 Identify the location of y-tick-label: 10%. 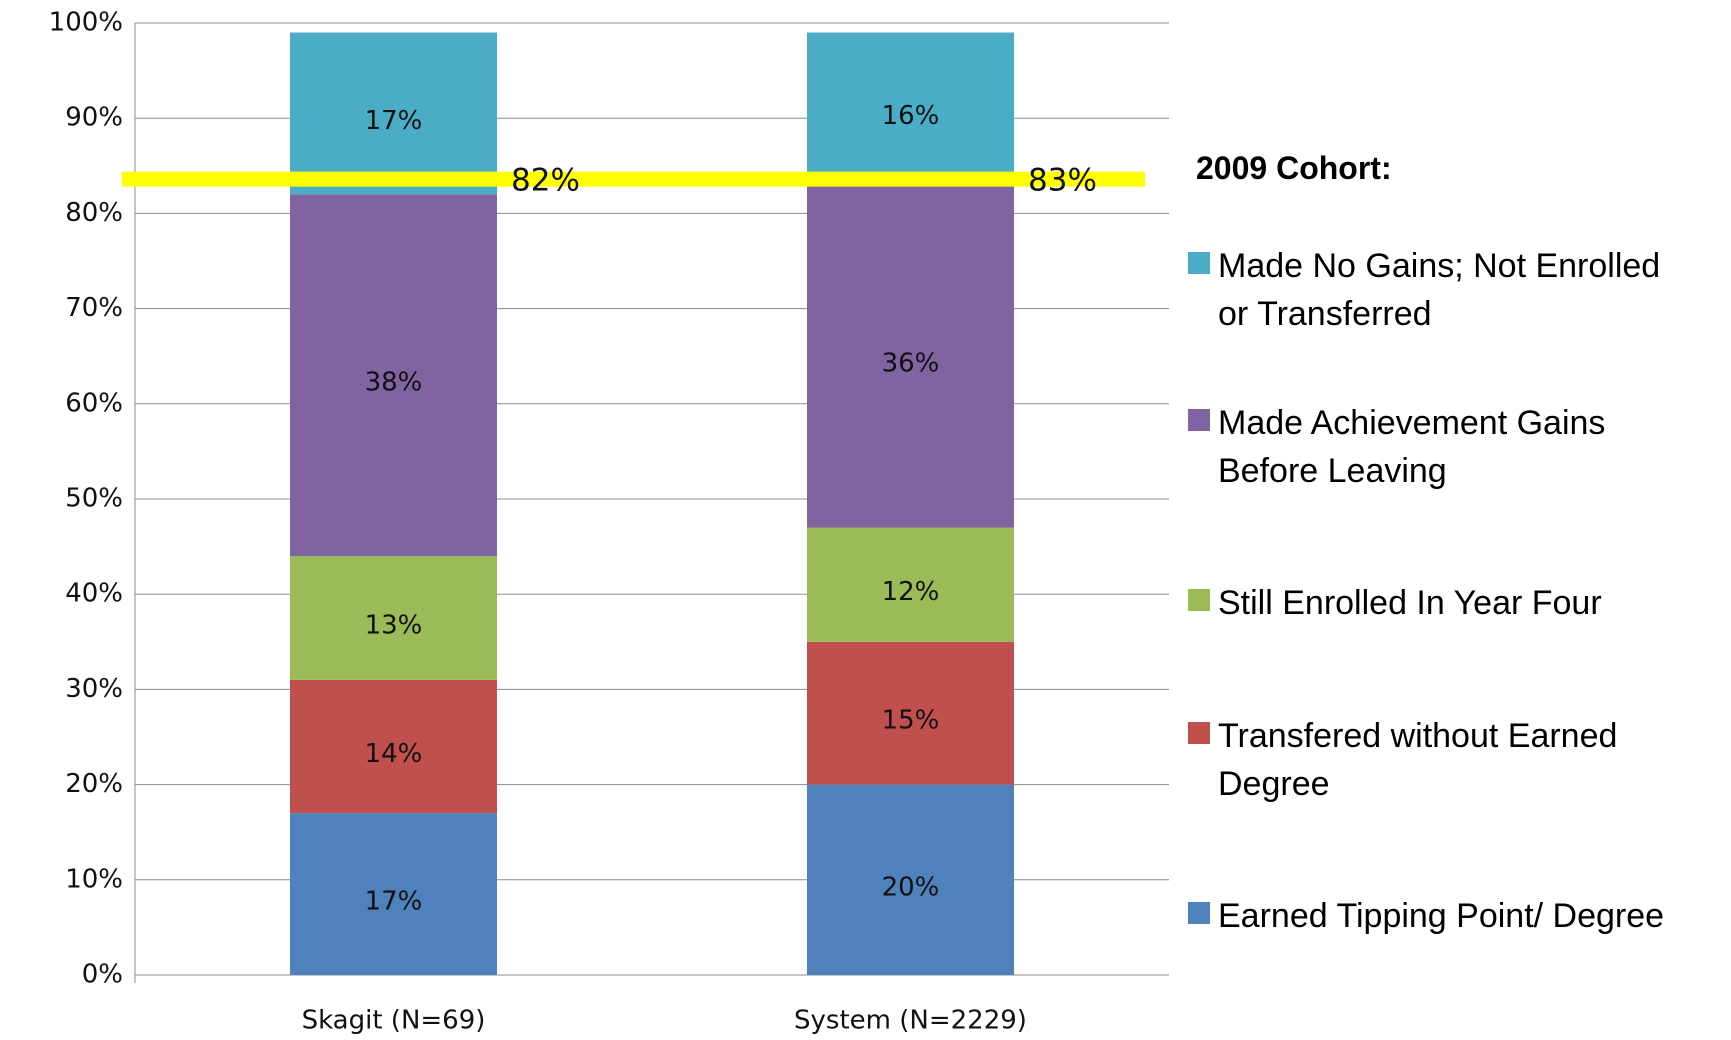
(94, 879).